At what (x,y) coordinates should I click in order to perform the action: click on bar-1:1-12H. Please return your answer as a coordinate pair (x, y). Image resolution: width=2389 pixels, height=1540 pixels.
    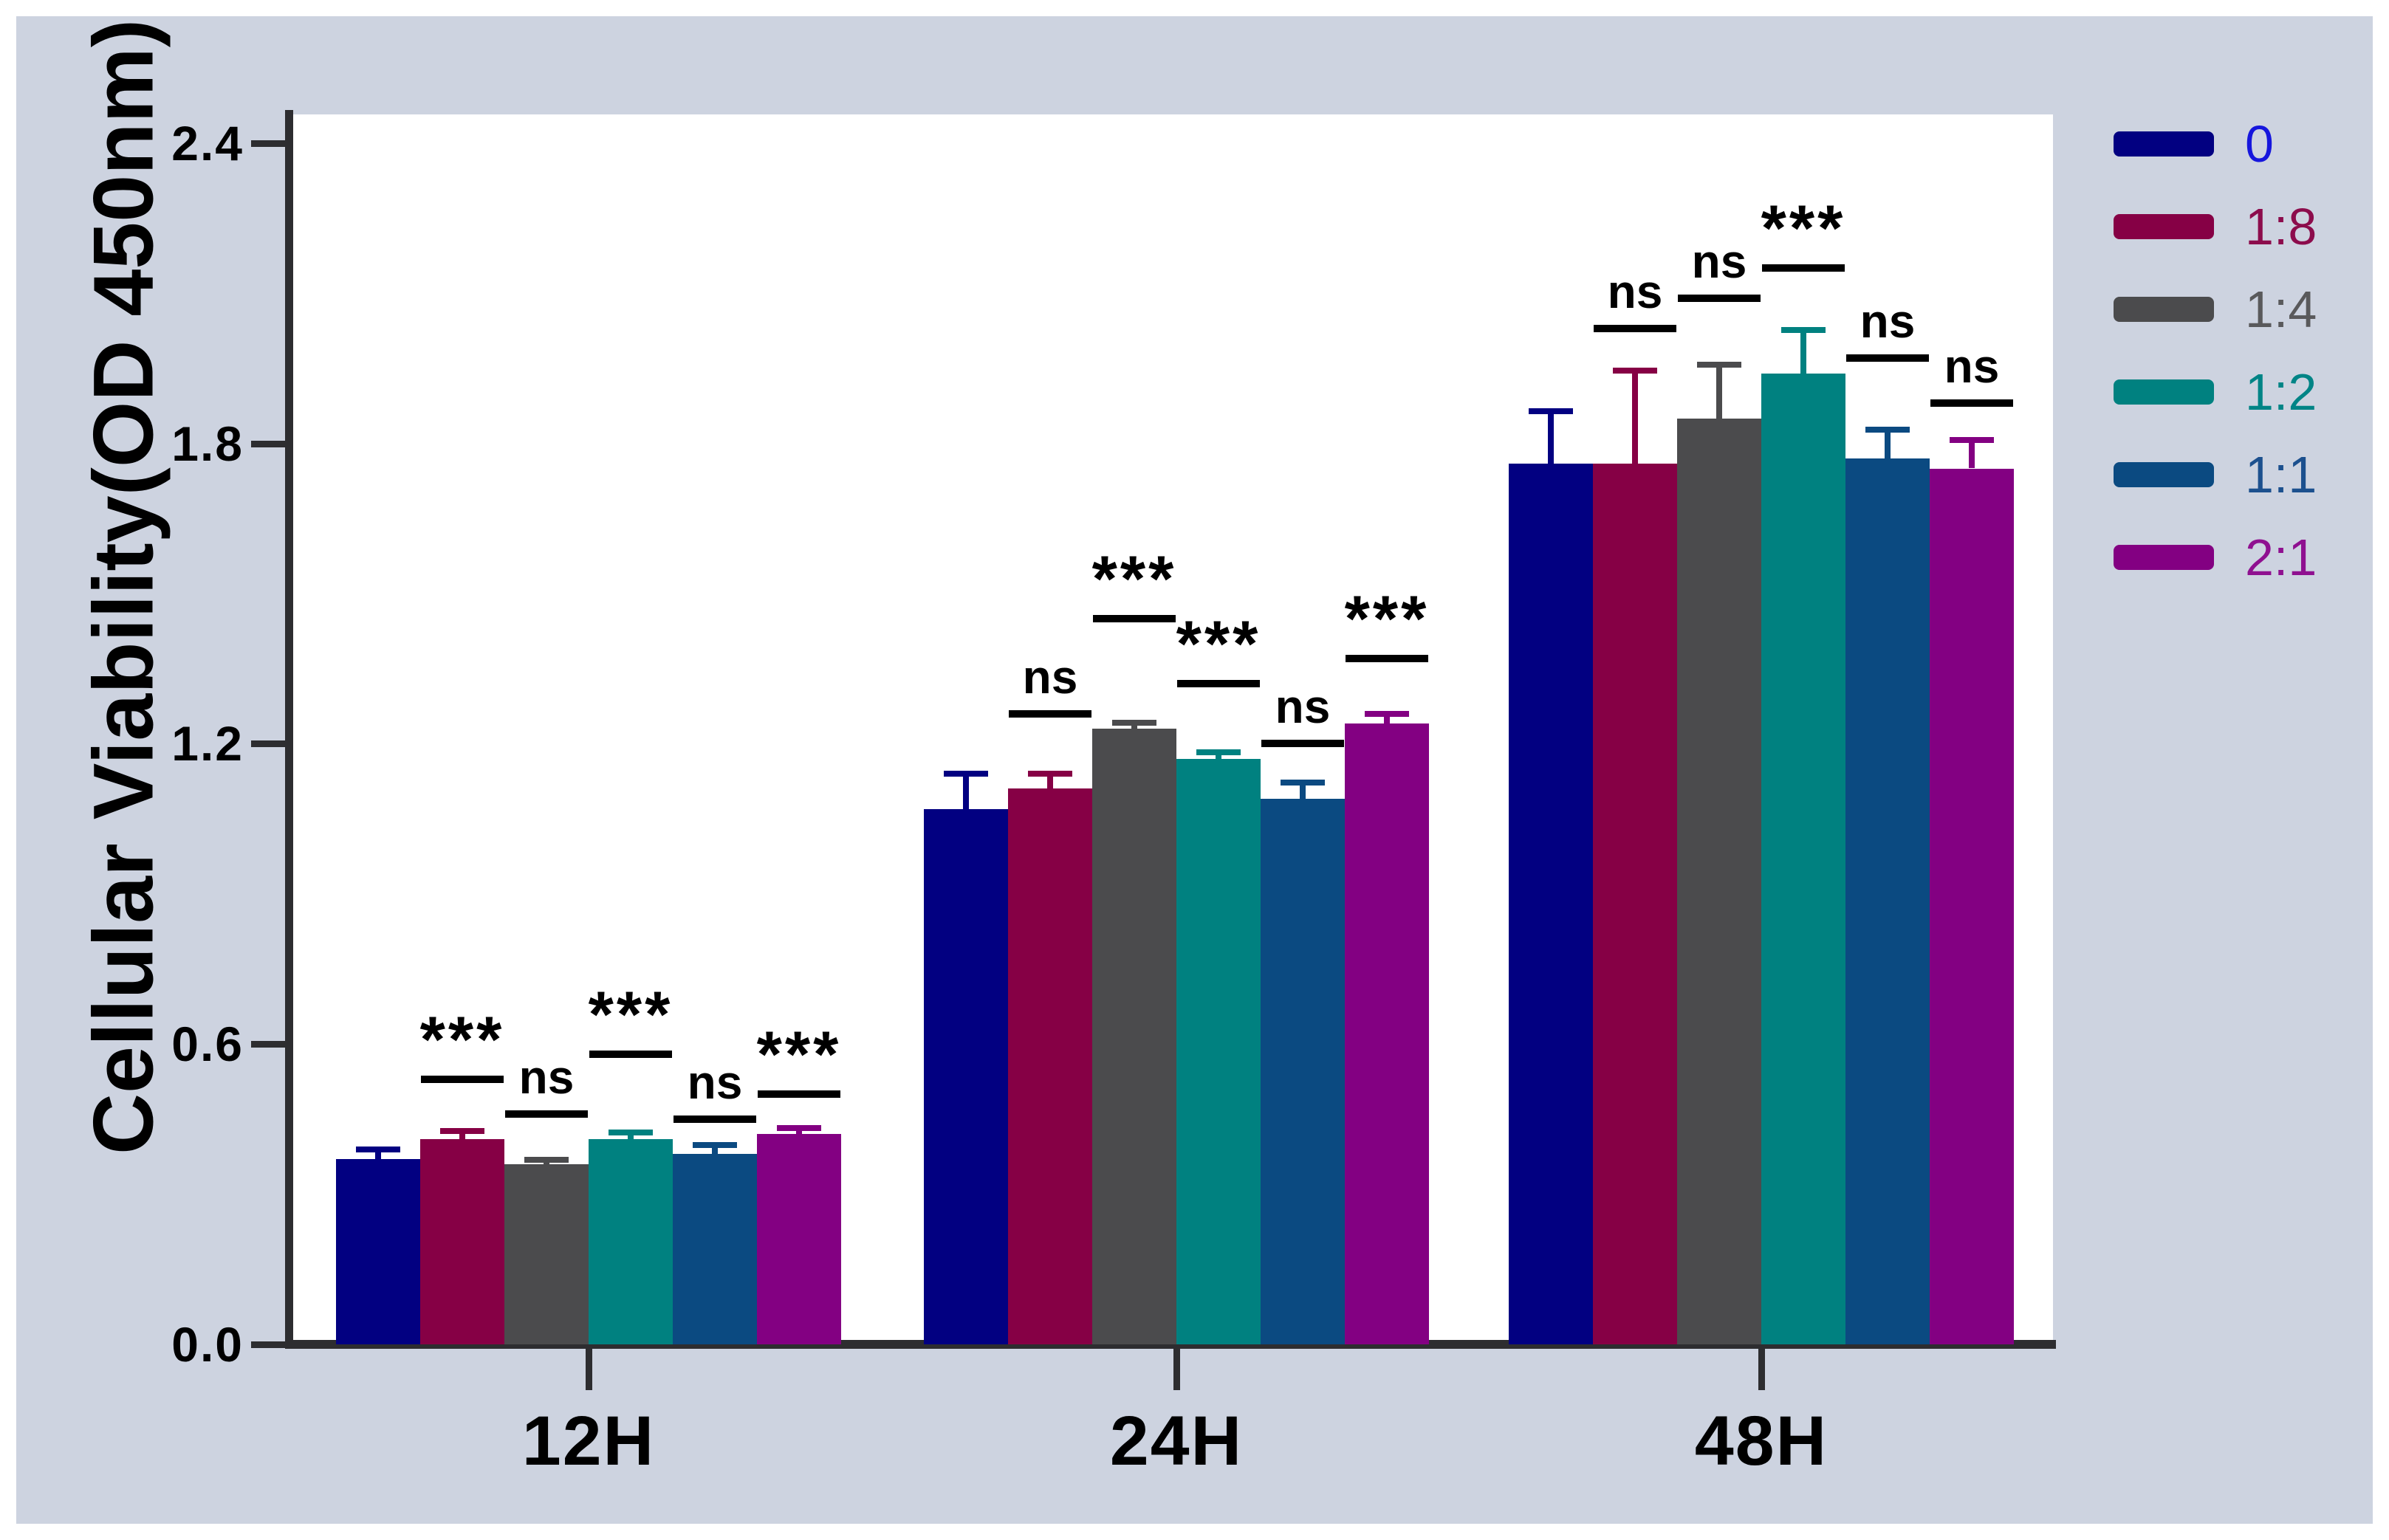
    Looking at the image, I should click on (715, 1249).